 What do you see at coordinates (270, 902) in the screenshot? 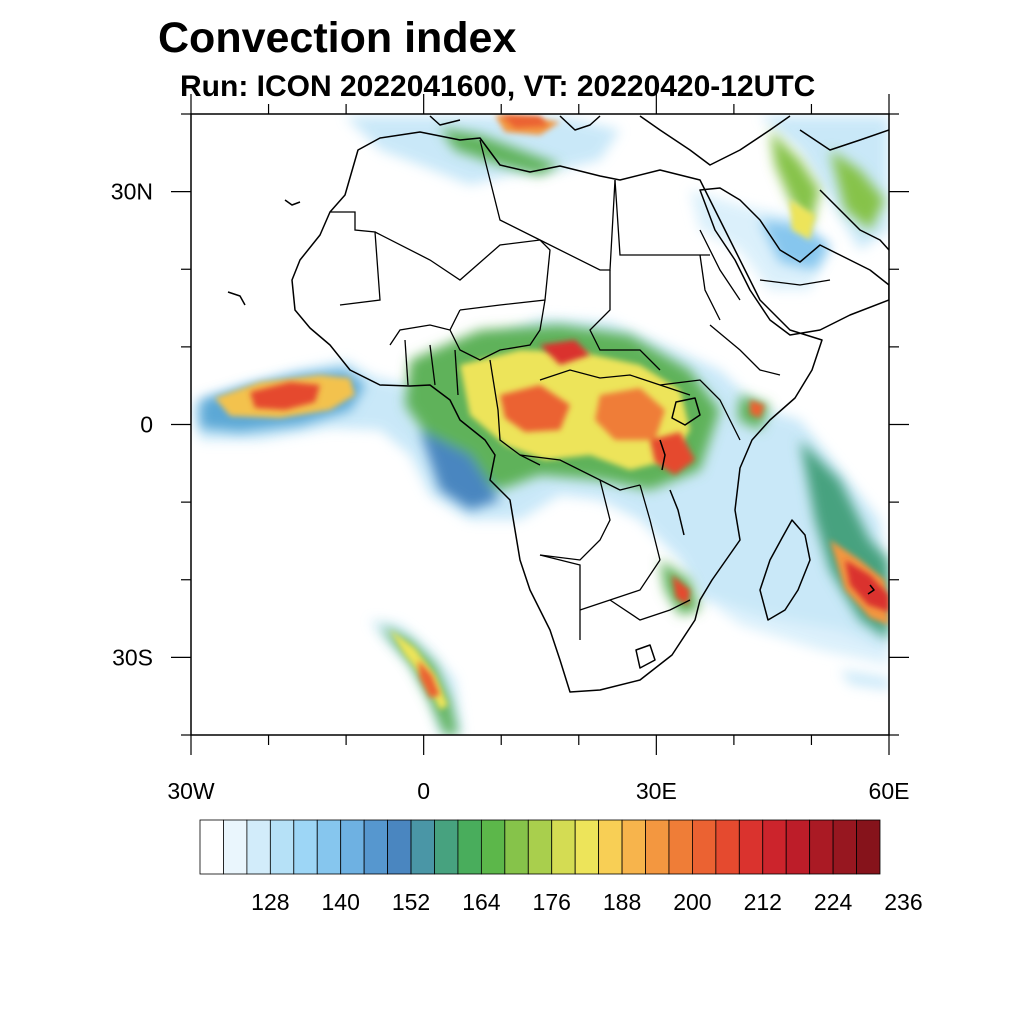
I see `colorbar-label: 128` at bounding box center [270, 902].